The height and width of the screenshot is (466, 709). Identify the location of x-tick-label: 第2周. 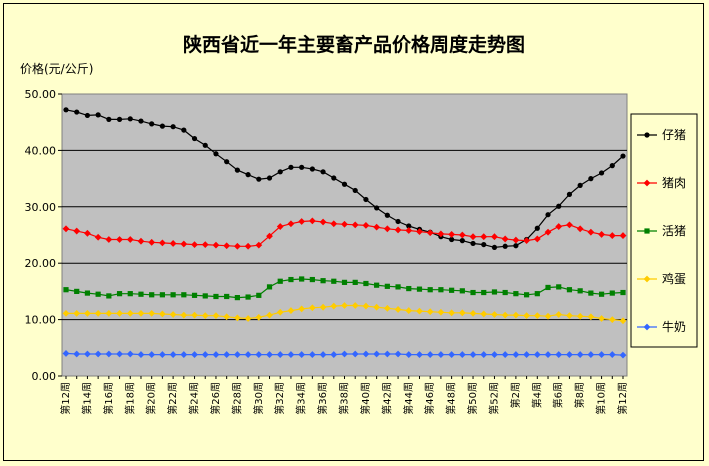
(515, 395).